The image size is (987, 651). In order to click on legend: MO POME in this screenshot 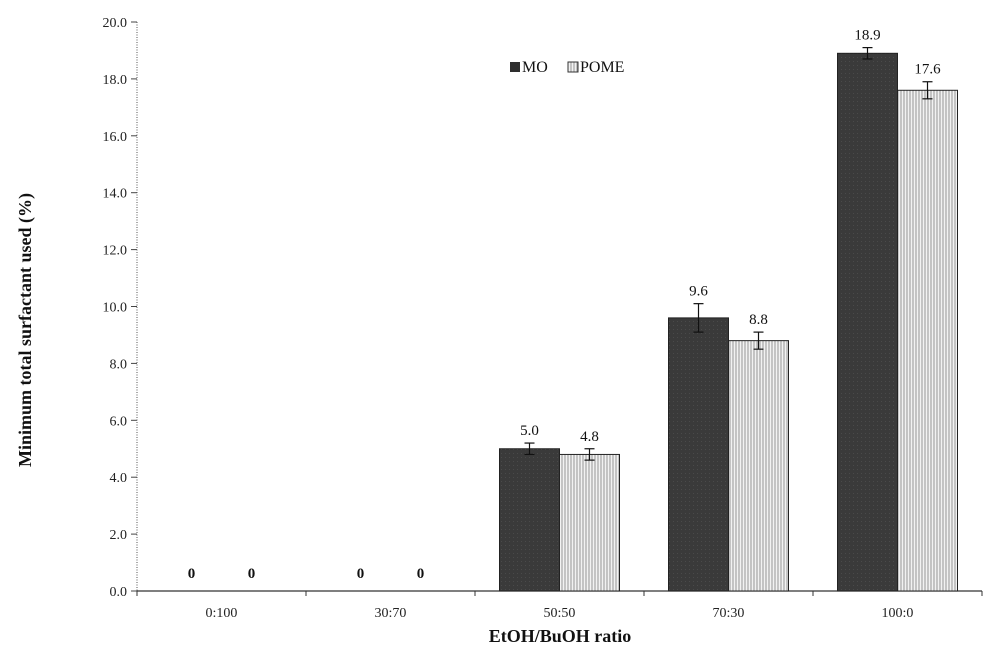, I will do `click(567, 67)`.